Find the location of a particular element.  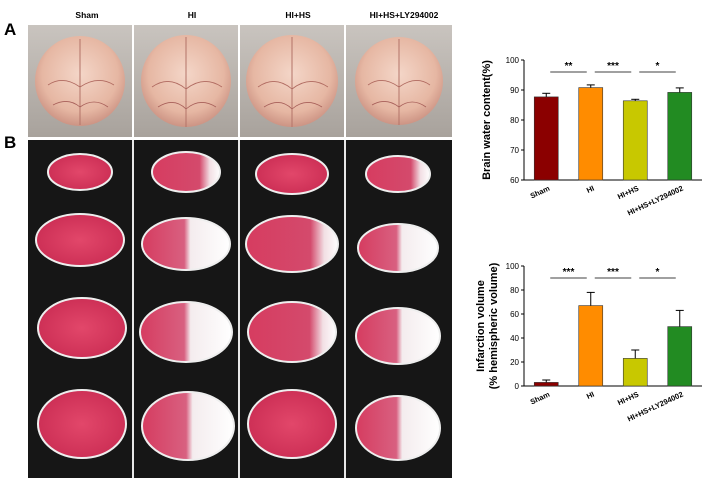

brain-photo-sham is located at coordinates (80, 81).